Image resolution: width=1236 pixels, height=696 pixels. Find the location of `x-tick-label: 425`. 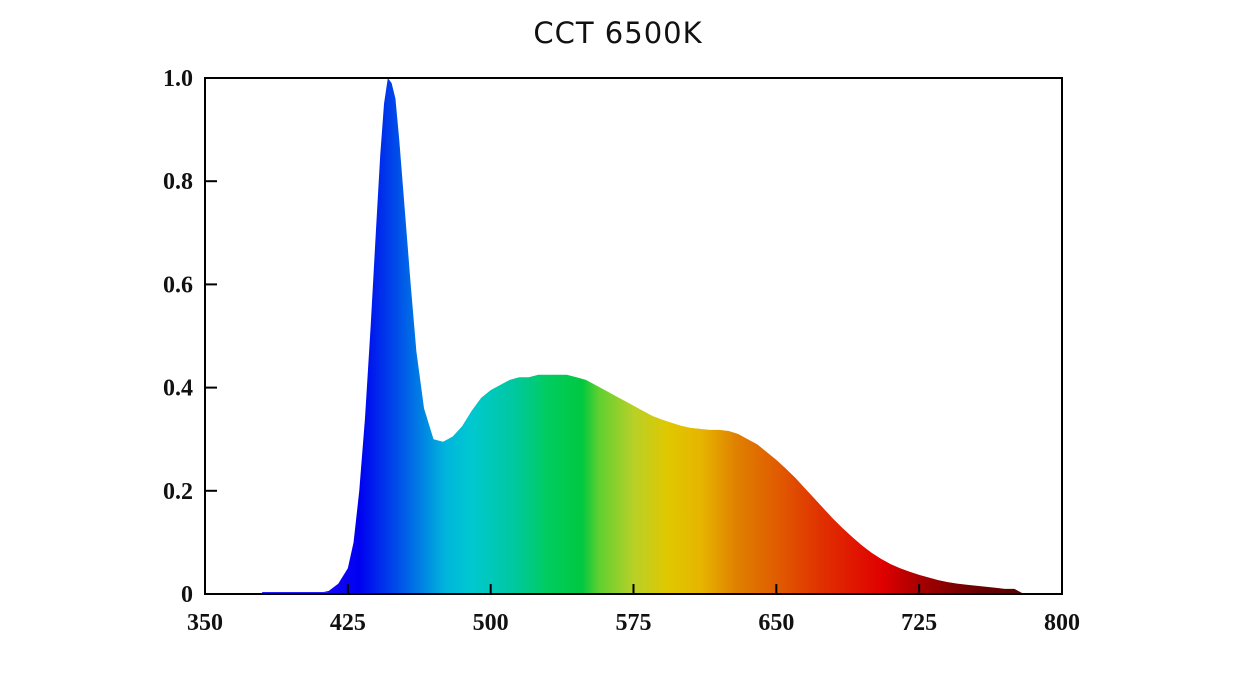

x-tick-label: 425 is located at coordinates (348, 623).